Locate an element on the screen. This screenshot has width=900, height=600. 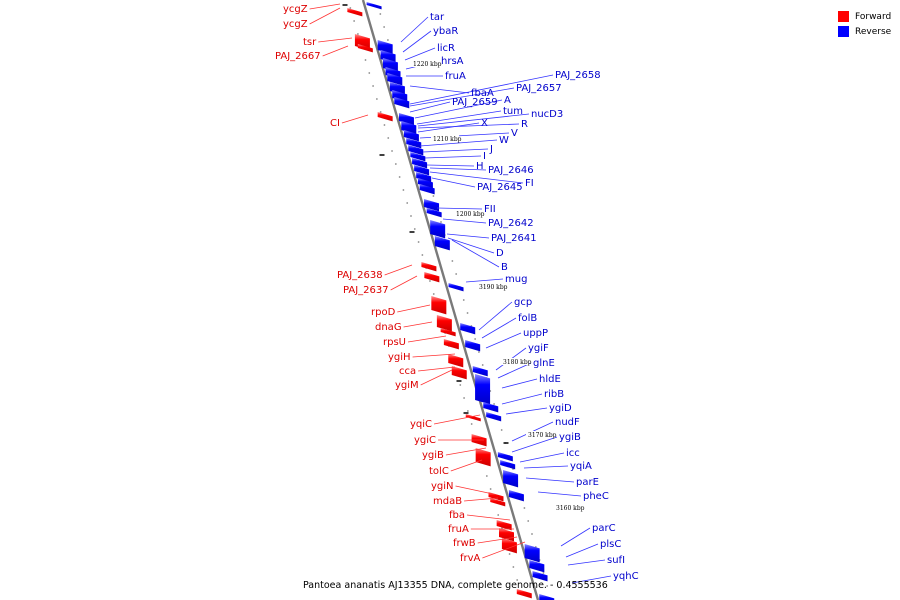
reverse-gene-label: PAJ_2657 is located at coordinates (539, 88).